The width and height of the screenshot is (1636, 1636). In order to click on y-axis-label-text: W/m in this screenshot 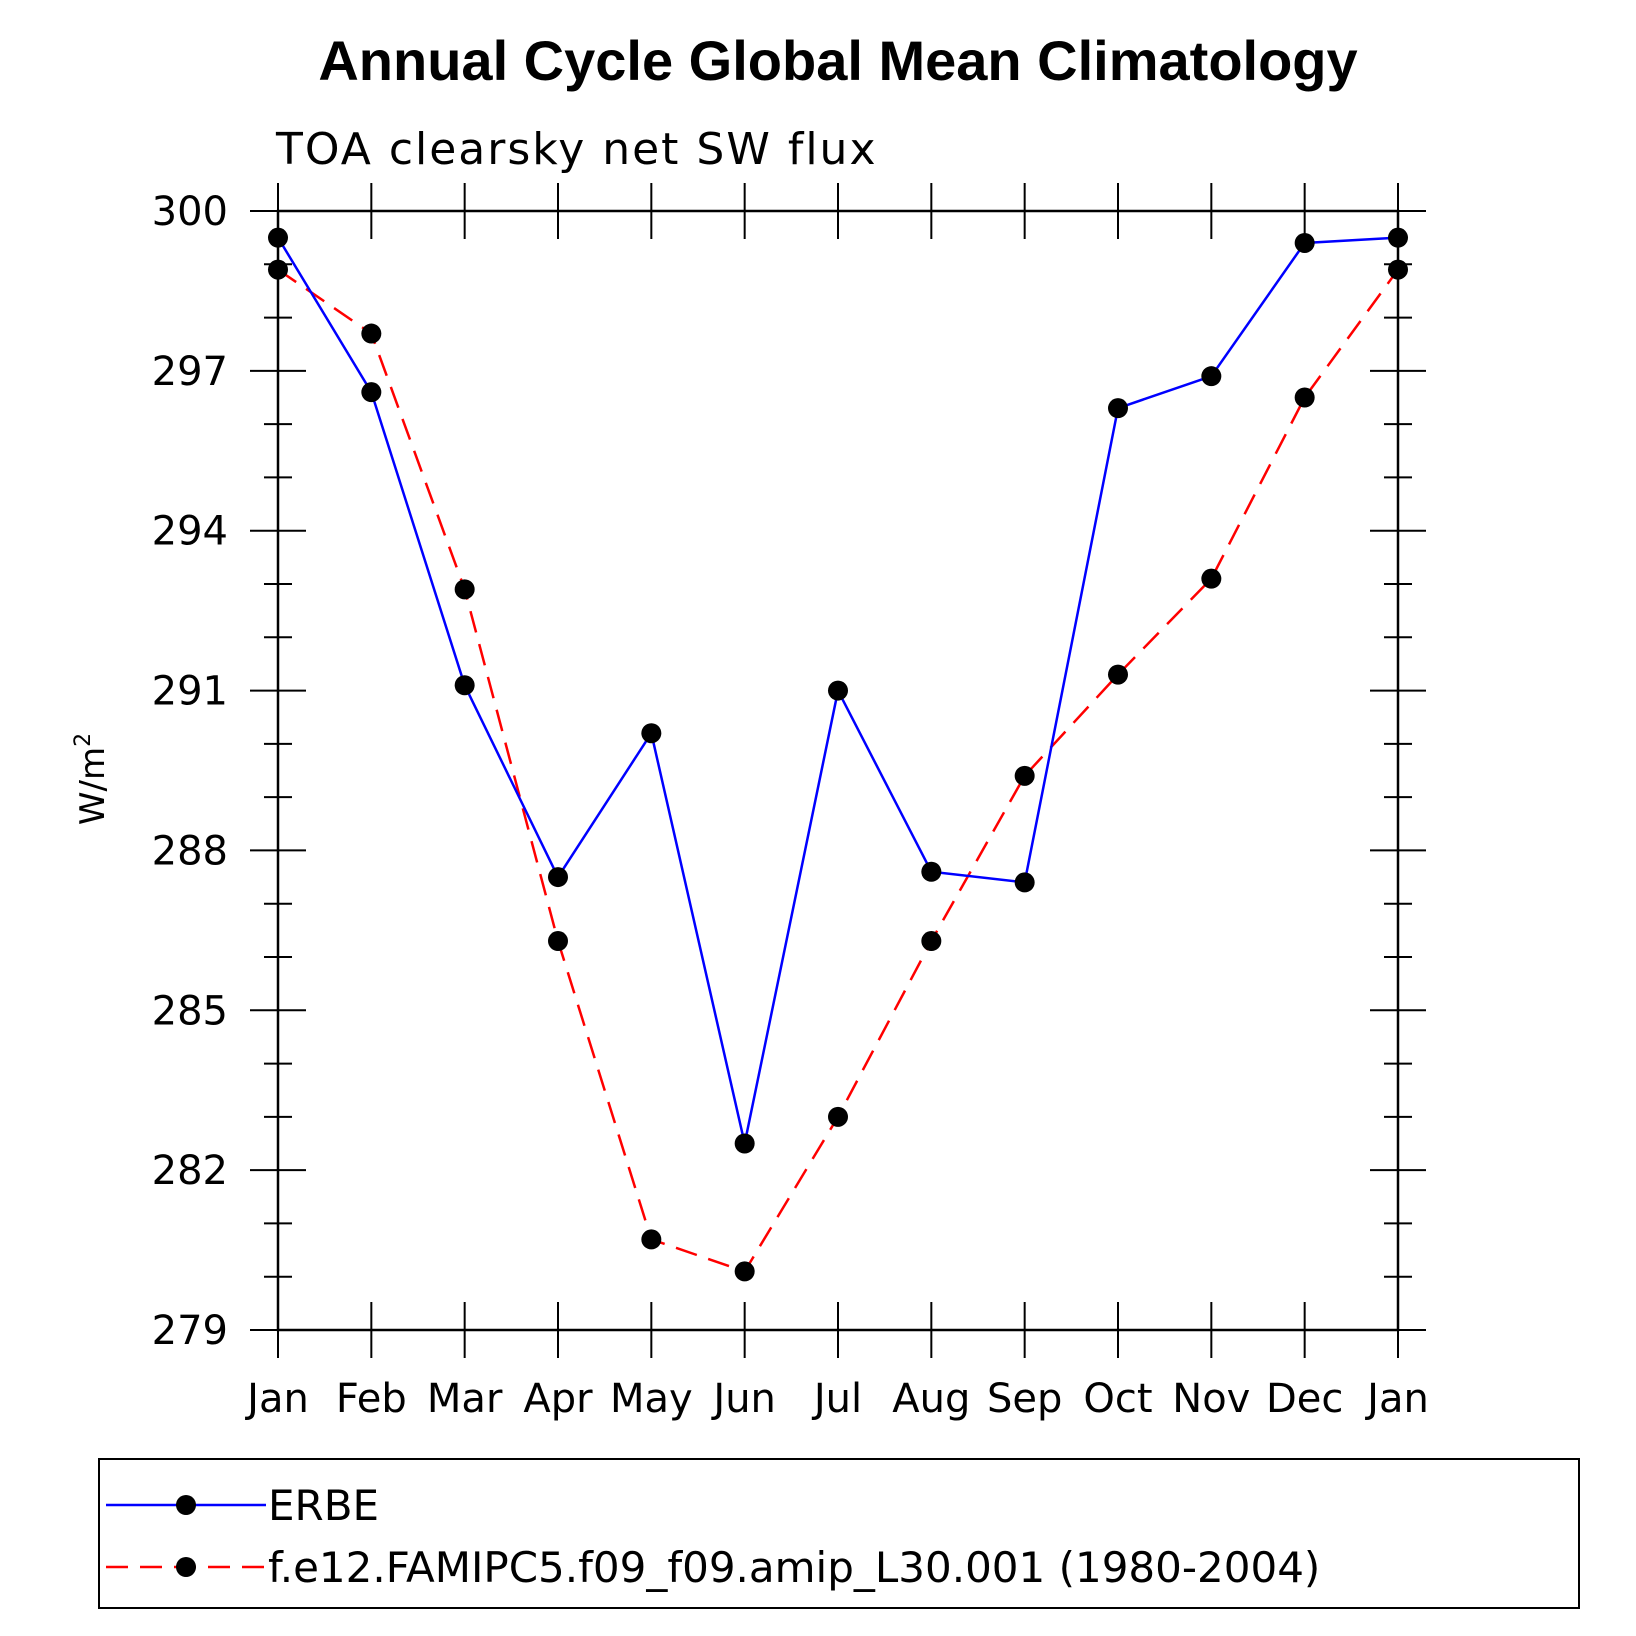, I will do `click(93, 786)`.